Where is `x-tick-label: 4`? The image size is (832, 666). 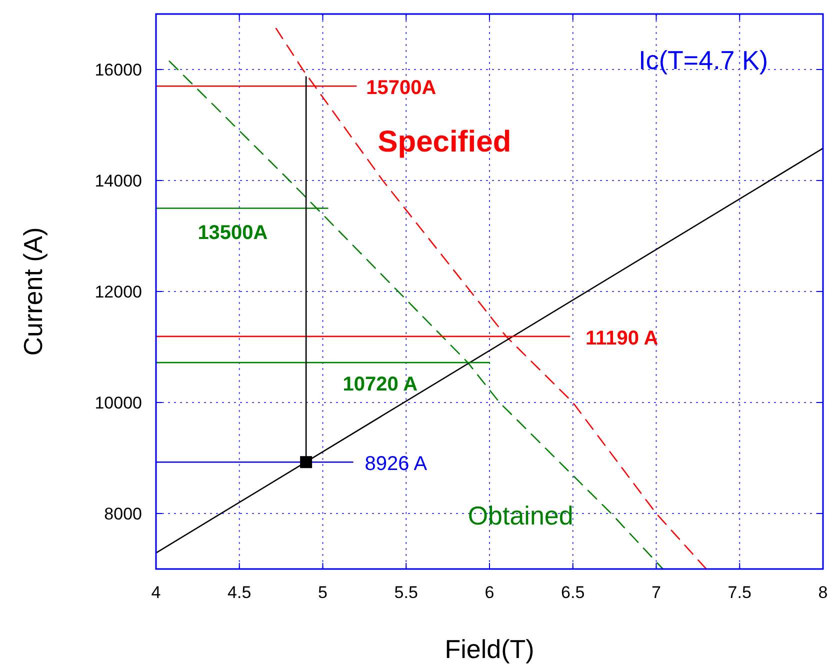
x-tick-label: 4 is located at coordinates (156, 592).